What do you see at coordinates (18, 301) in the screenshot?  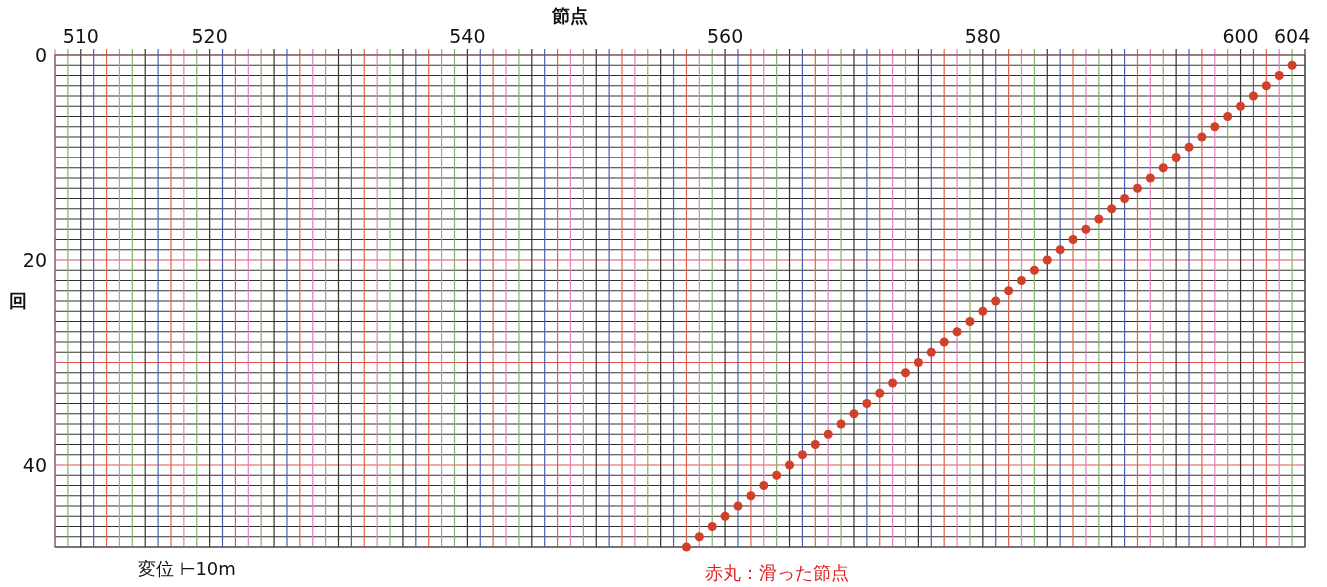 I see `y-axis-title: 回` at bounding box center [18, 301].